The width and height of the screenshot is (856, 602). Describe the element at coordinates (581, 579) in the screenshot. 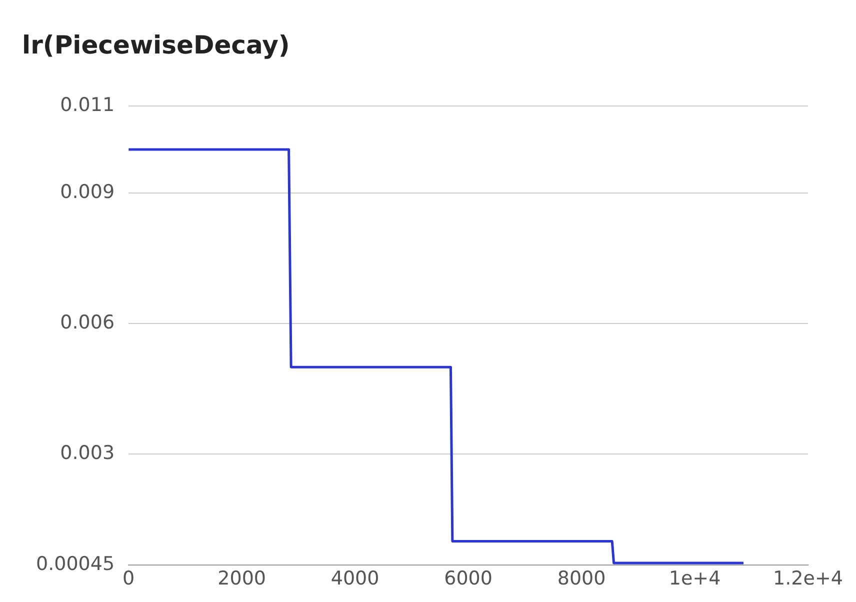

I see `x-tick-label: 8000` at that location.